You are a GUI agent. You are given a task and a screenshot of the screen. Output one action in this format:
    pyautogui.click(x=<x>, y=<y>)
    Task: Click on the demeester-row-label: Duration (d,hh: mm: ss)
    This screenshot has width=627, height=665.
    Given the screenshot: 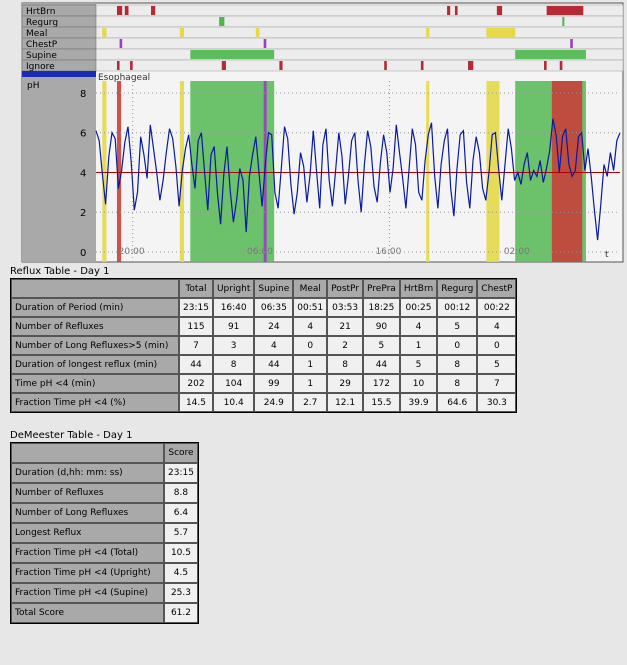 What is the action you would take?
    pyautogui.click(x=87, y=473)
    